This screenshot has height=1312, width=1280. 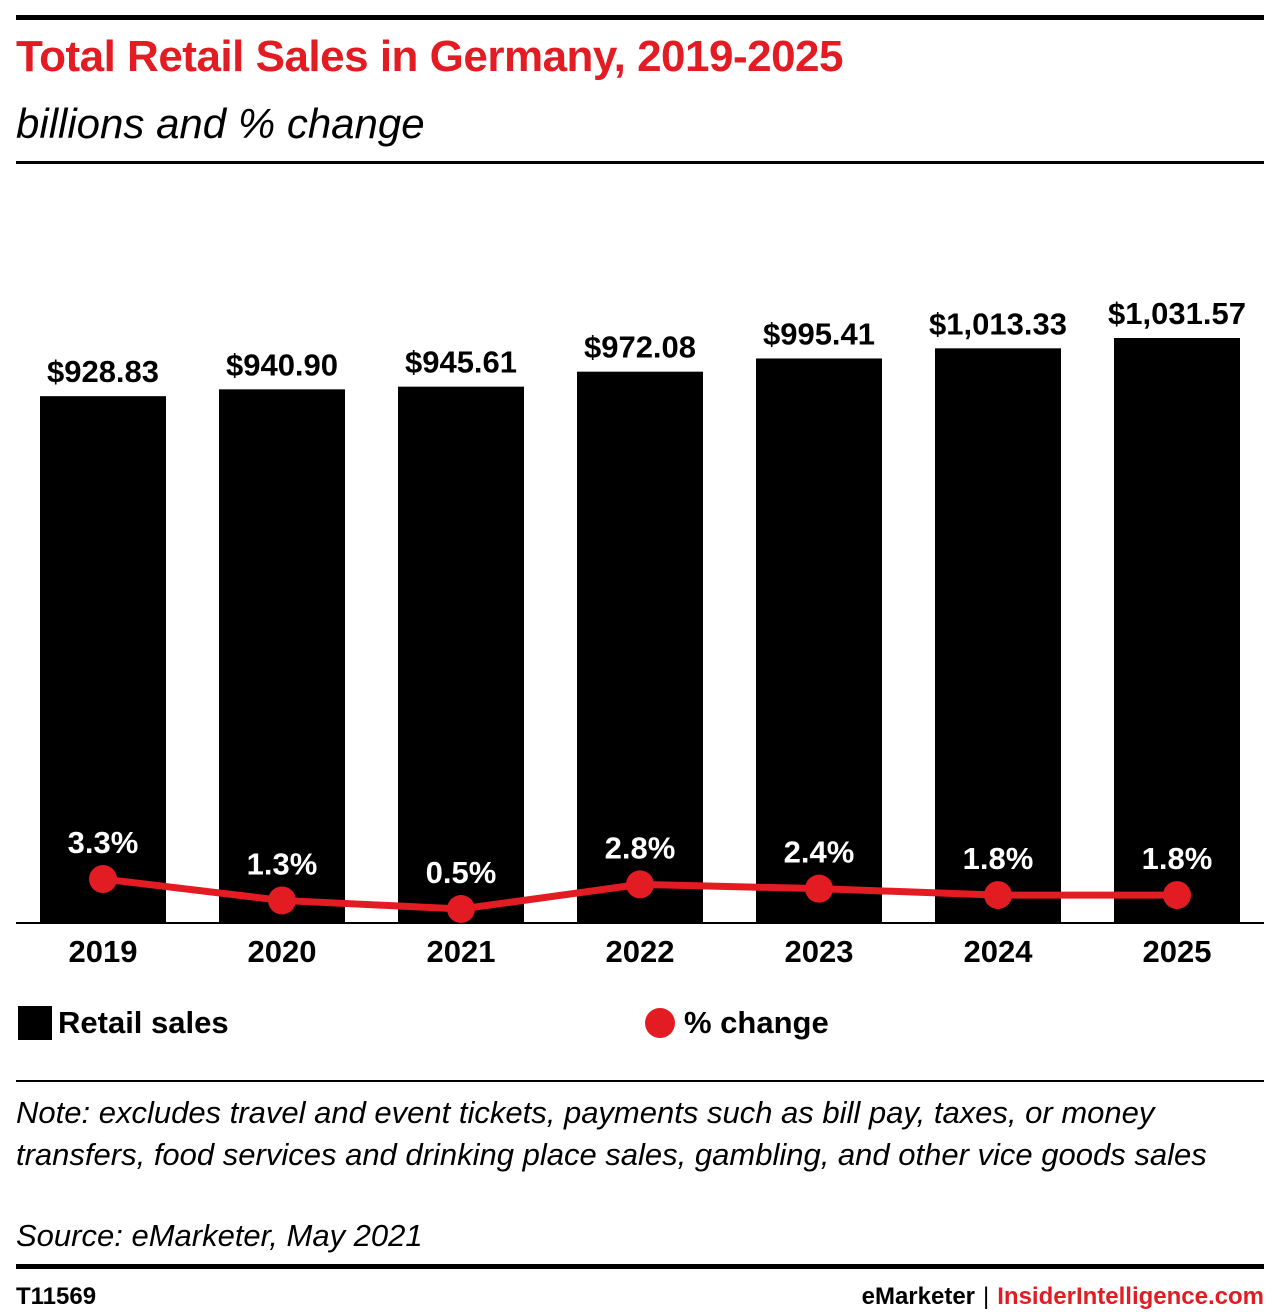 What do you see at coordinates (461, 362) in the screenshot?
I see `bar-value-label-2021: $945.61` at bounding box center [461, 362].